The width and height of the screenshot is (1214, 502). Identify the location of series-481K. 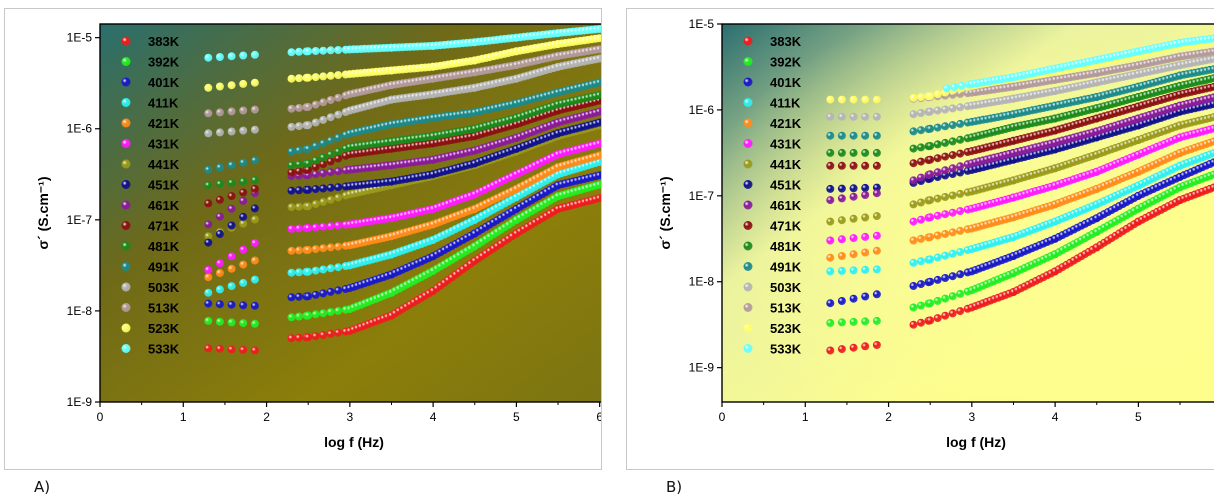
(406, 140).